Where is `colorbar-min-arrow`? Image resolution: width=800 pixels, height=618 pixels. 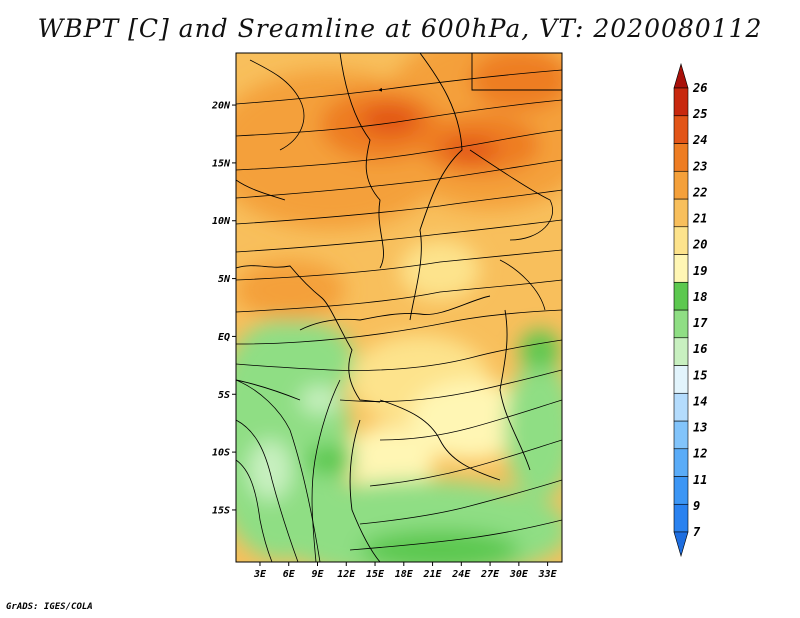
colorbar-min-arrow is located at coordinates (681, 544).